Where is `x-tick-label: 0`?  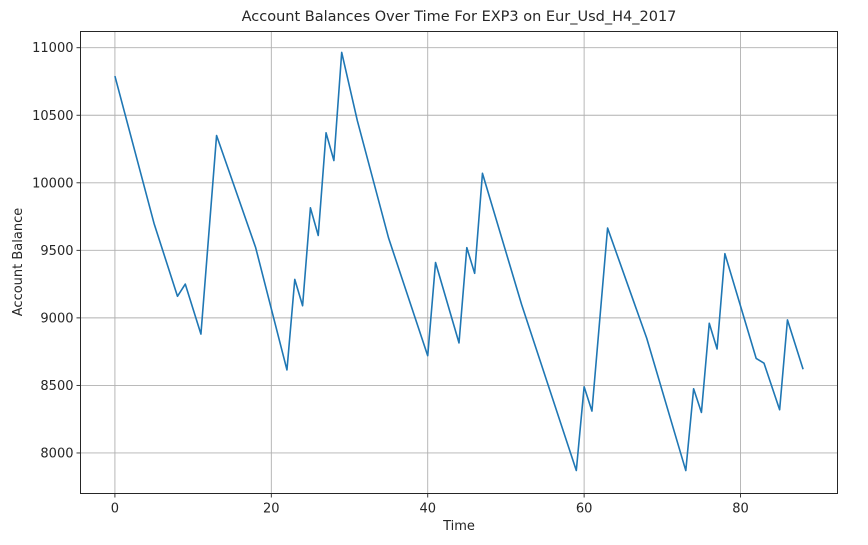
x-tick-label: 0 is located at coordinates (115, 509).